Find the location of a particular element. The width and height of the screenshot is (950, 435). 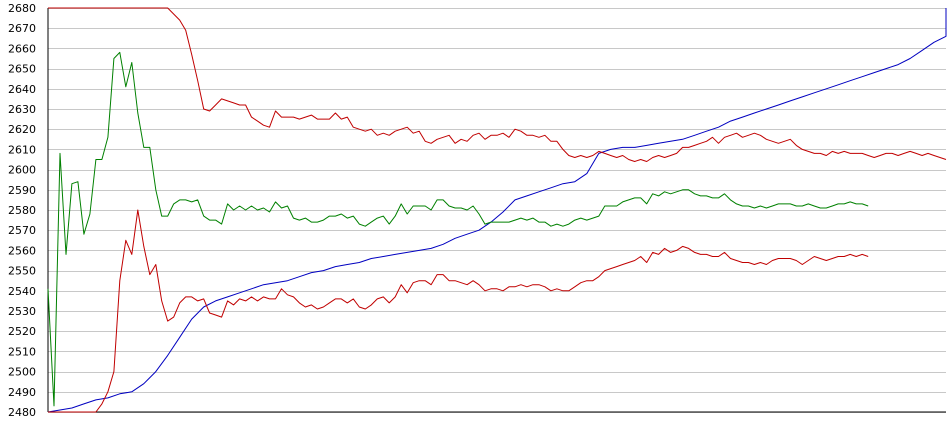

y-tick-label: 2600 is located at coordinates (22, 170).